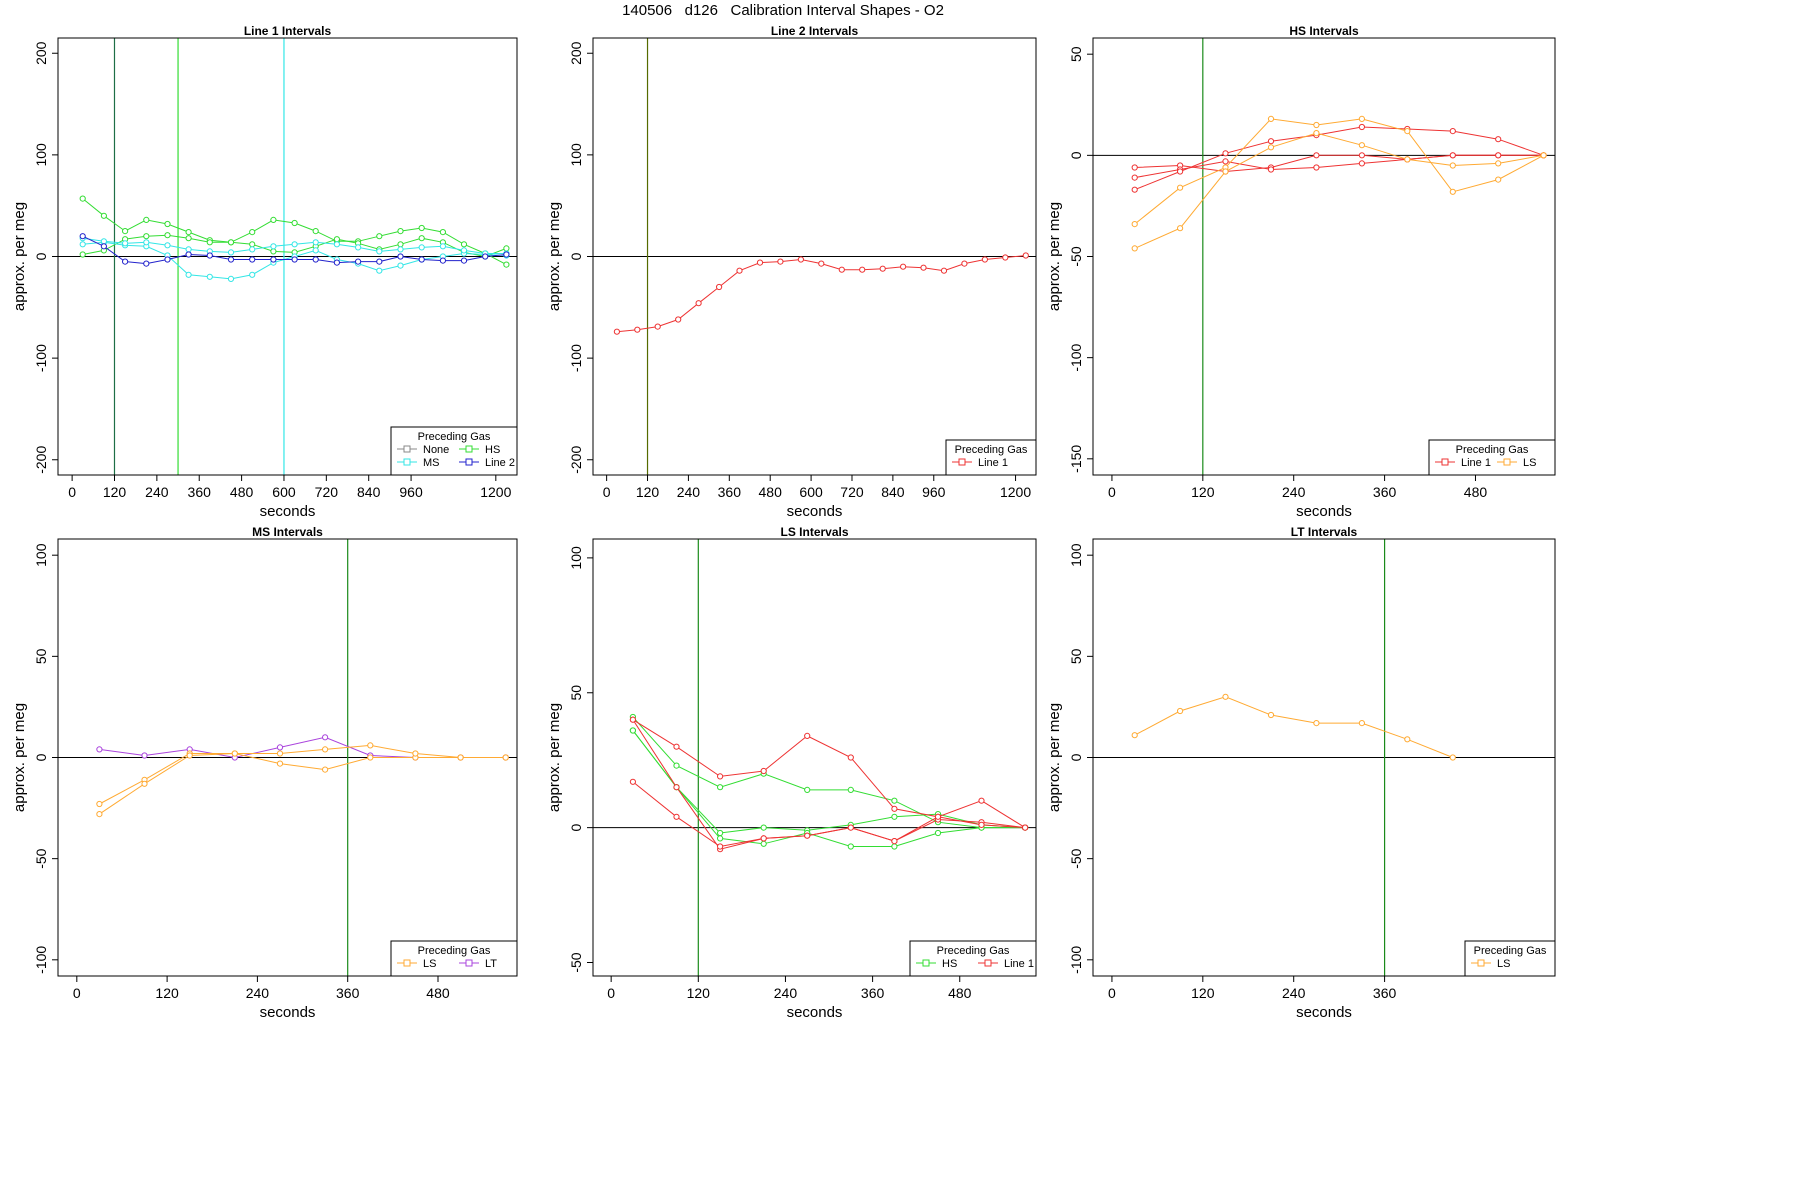 This screenshot has width=1800, height=1200. I want to click on y-tick-label: 200, so click(41, 53).